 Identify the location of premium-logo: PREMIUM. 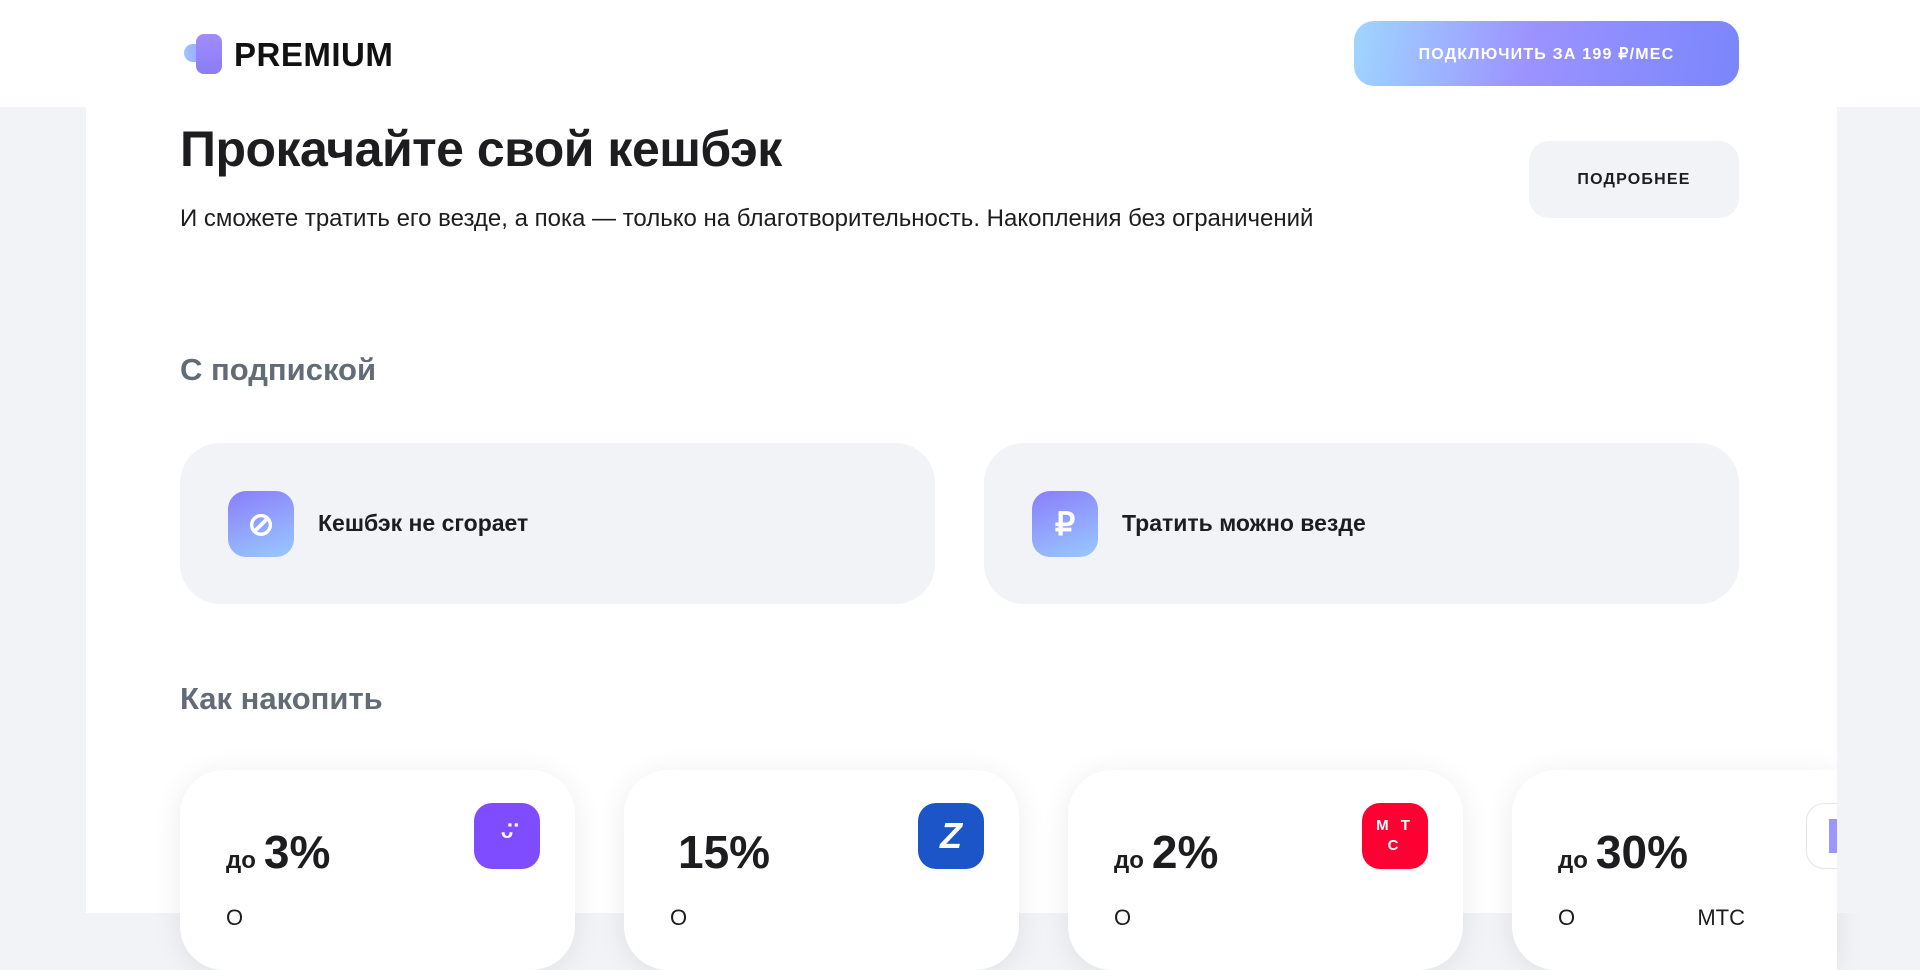
(288, 55).